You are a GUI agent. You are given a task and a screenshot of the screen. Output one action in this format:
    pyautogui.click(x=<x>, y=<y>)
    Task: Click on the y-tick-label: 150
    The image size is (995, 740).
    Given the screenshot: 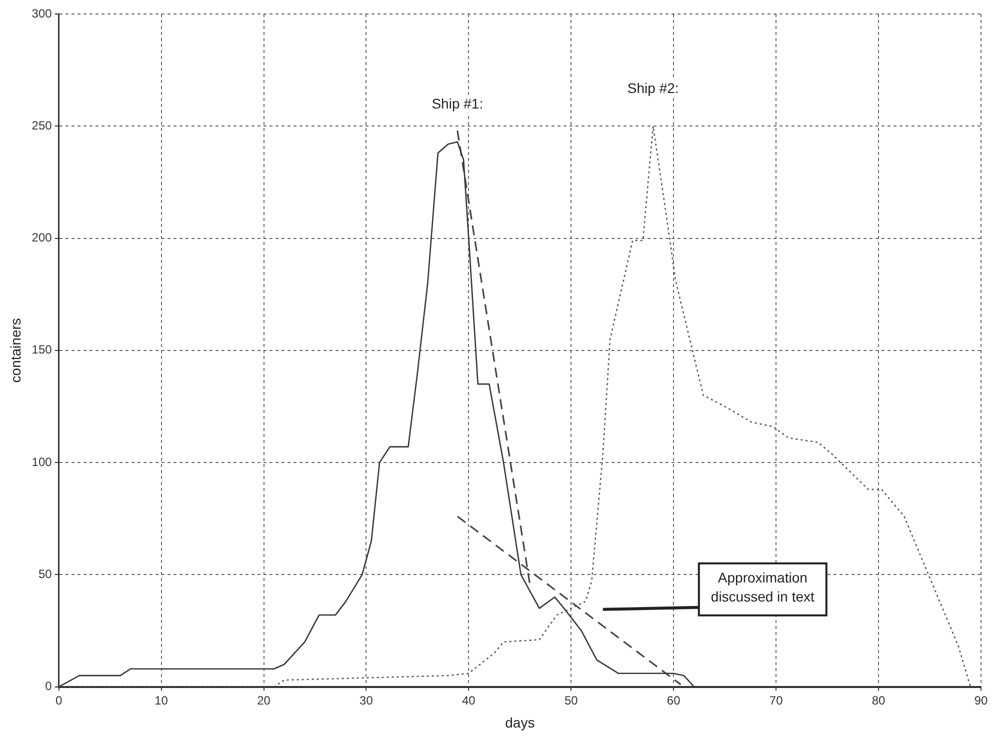 What is the action you would take?
    pyautogui.click(x=42, y=349)
    